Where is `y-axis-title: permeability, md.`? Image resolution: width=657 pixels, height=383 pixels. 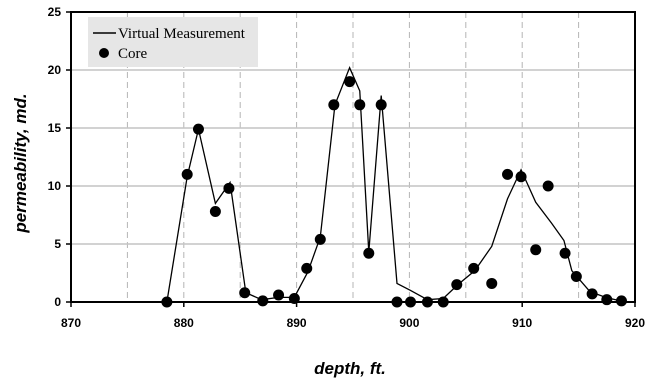
y-axis-title: permeability, md. is located at coordinates (20, 163).